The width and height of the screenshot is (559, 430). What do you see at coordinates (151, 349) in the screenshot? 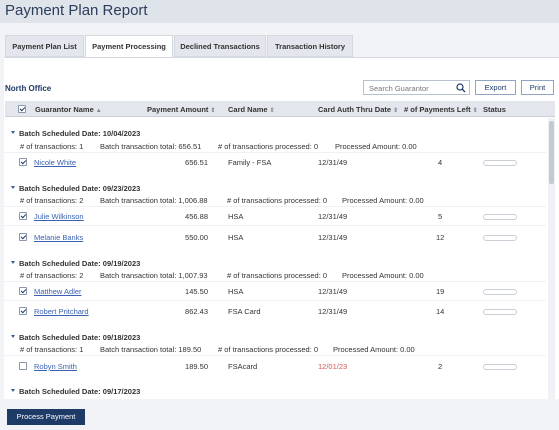
I see `batch-transaction-total: Batch transaction total: 189.50` at bounding box center [151, 349].